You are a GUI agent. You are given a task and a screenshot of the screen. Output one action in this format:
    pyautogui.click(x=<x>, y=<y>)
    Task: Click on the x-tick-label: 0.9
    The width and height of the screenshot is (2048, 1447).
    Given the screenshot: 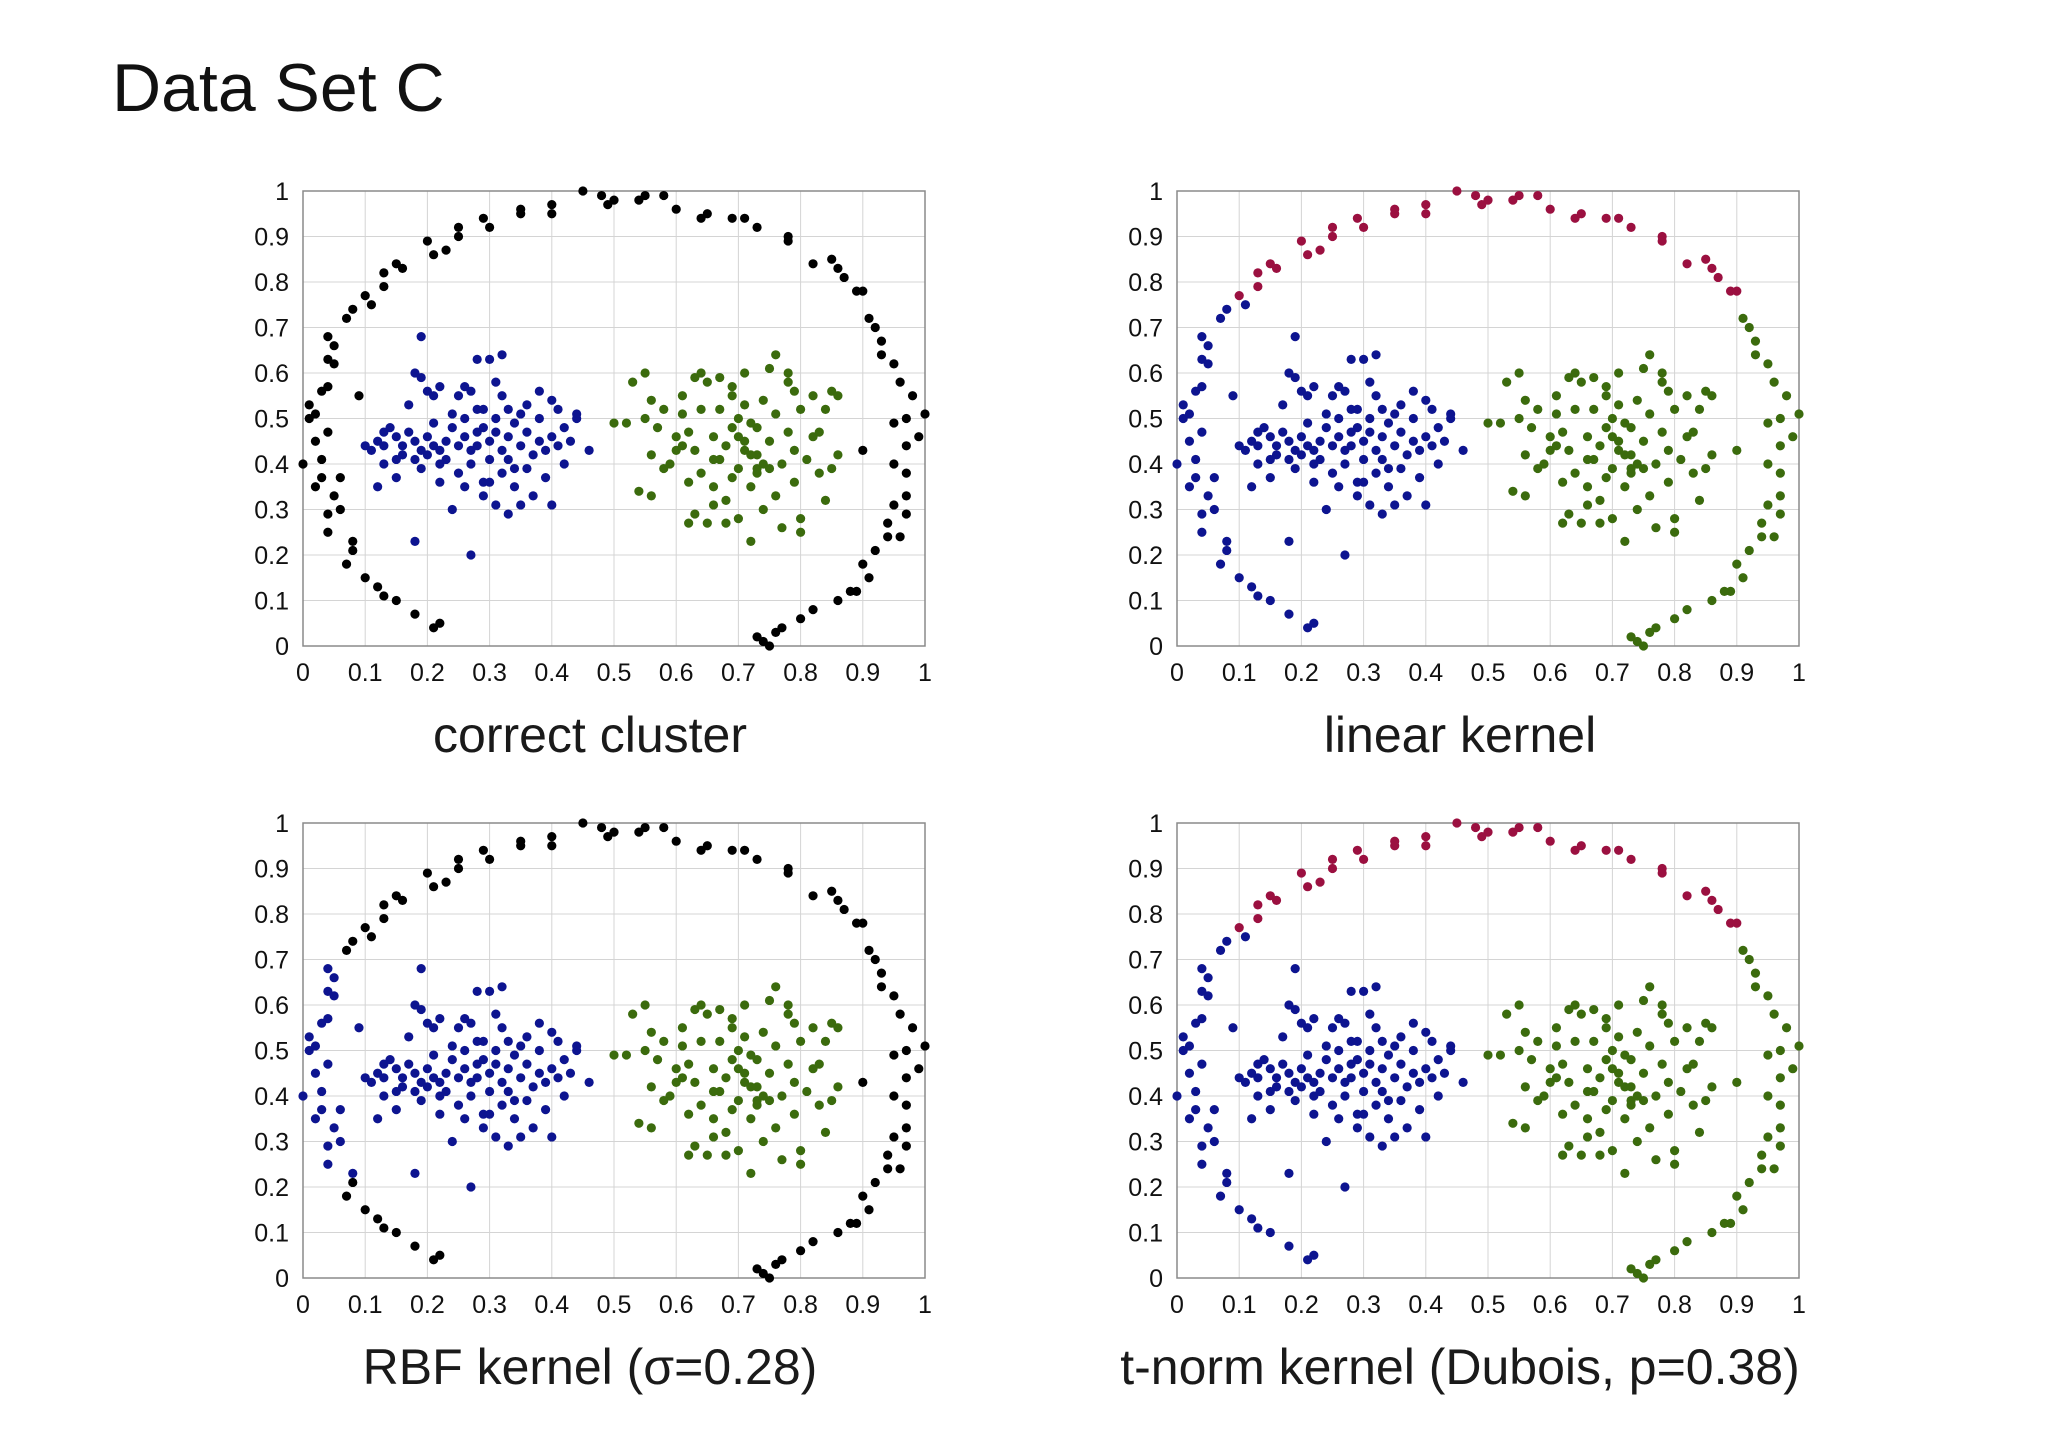 What is the action you would take?
    pyautogui.click(x=862, y=1305)
    